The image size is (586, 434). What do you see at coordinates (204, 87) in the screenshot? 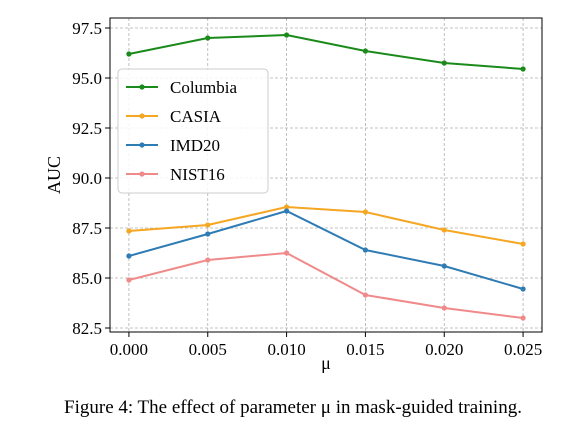
I see `legend-label-columbia: Columbia` at bounding box center [204, 87].